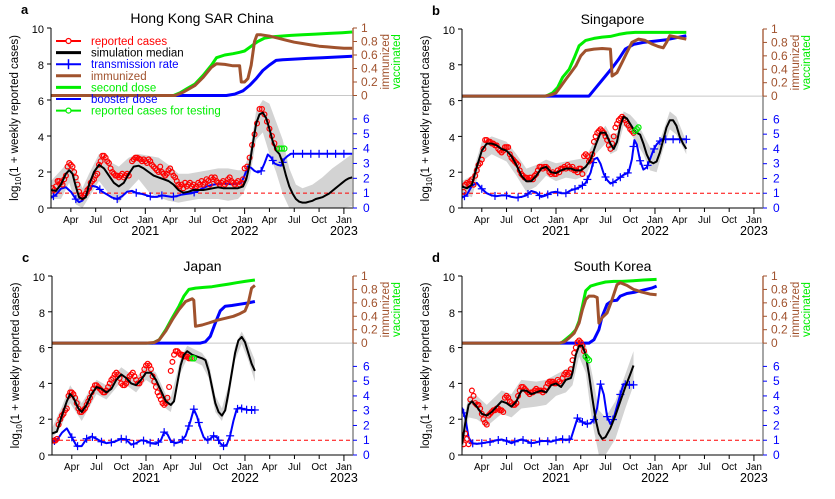  I want to click on x-year-label: 2021, so click(146, 478).